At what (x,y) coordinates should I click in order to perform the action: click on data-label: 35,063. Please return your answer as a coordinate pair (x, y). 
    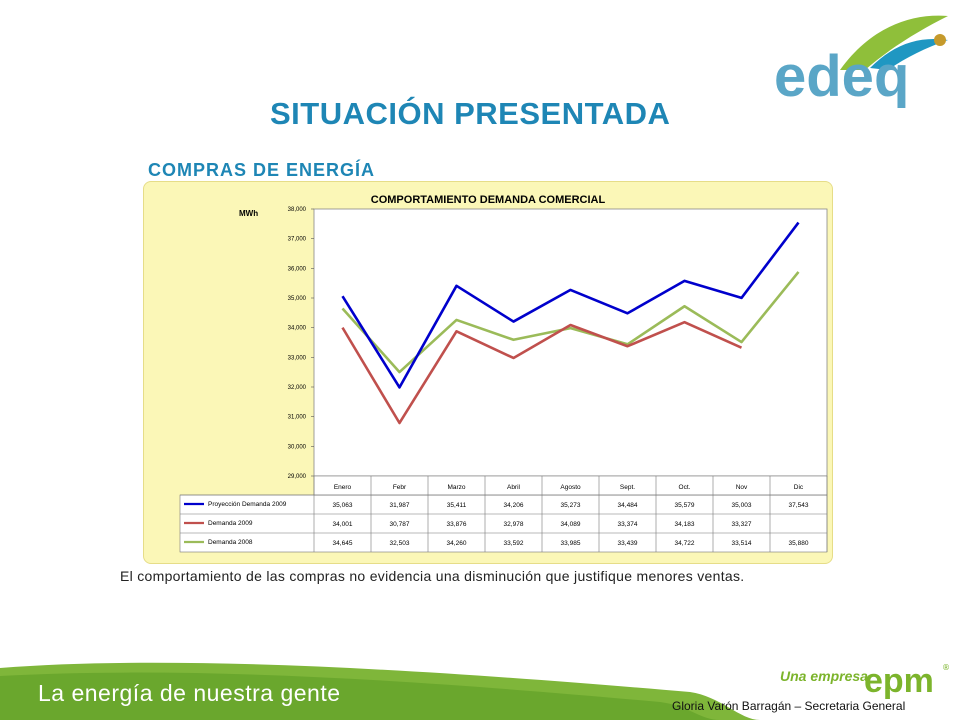
    Looking at the image, I should click on (343, 505).